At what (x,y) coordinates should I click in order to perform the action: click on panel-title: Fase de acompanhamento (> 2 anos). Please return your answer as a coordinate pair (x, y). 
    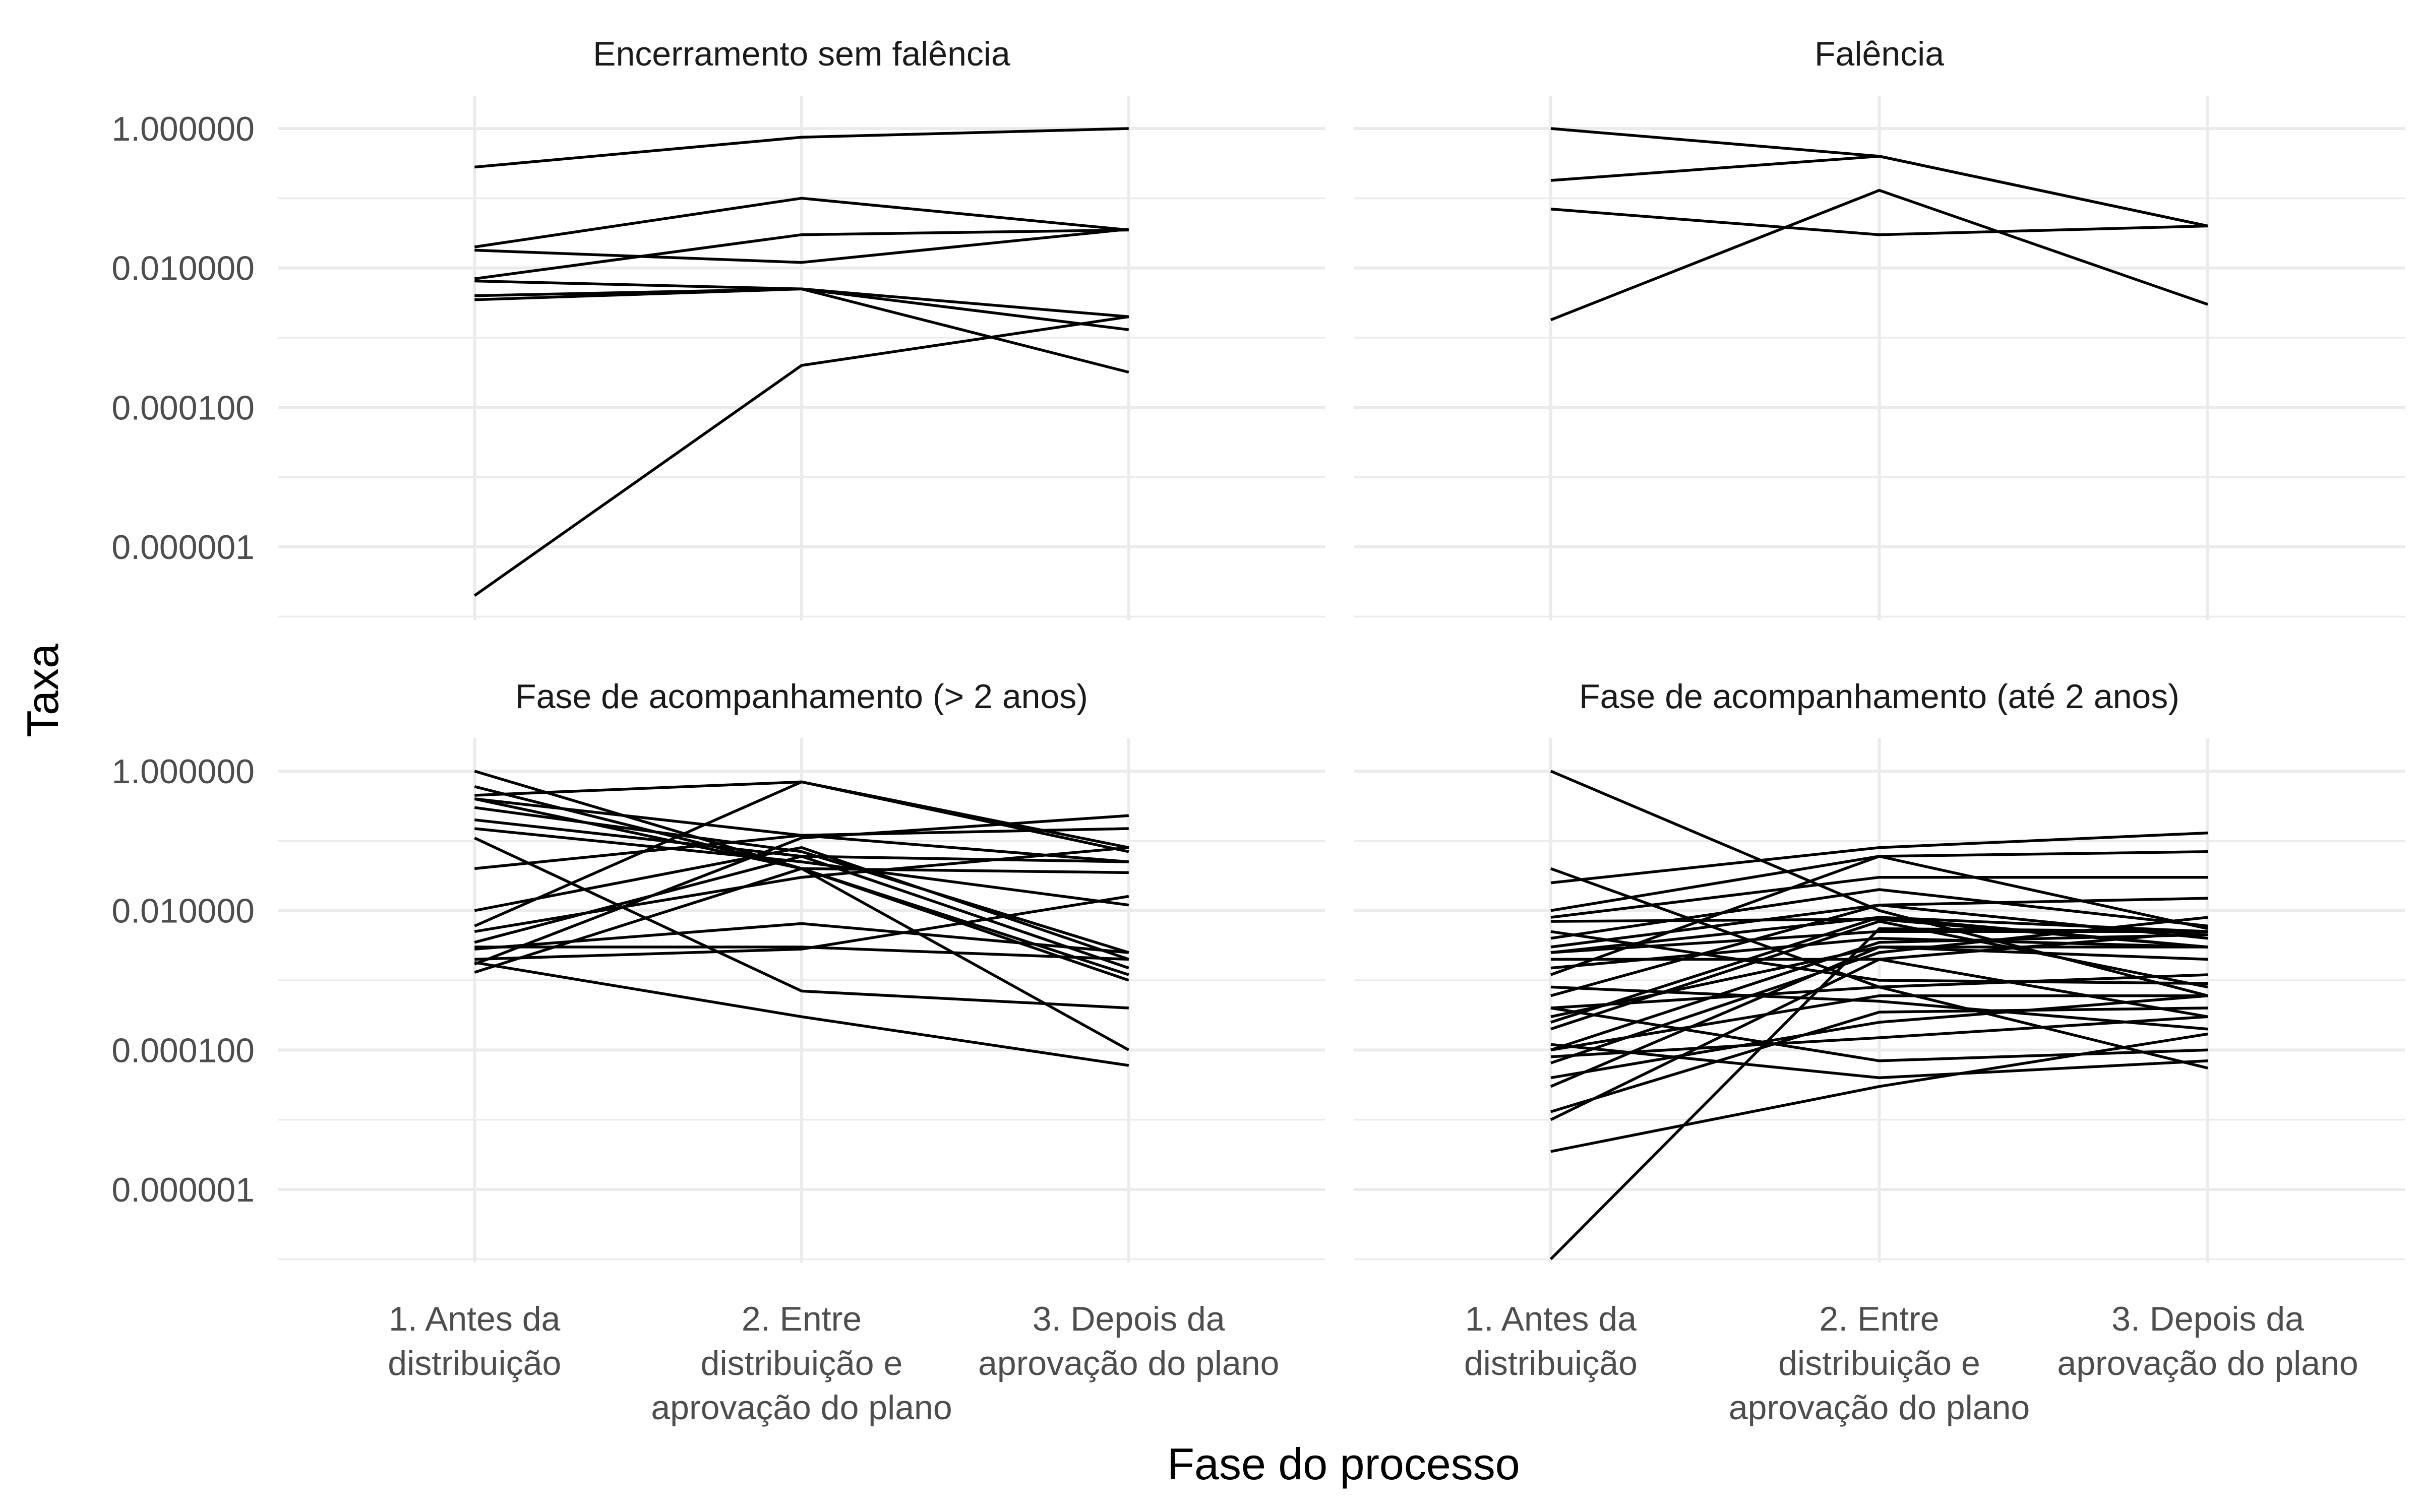
    Looking at the image, I should click on (801, 697).